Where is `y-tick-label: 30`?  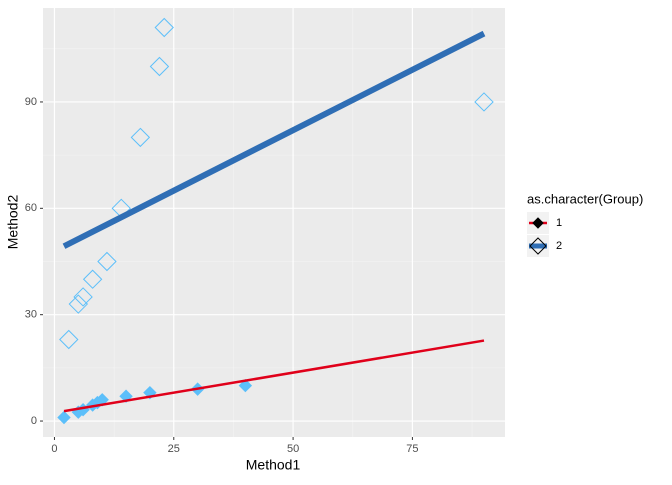 y-tick-label: 30 is located at coordinates (31, 315).